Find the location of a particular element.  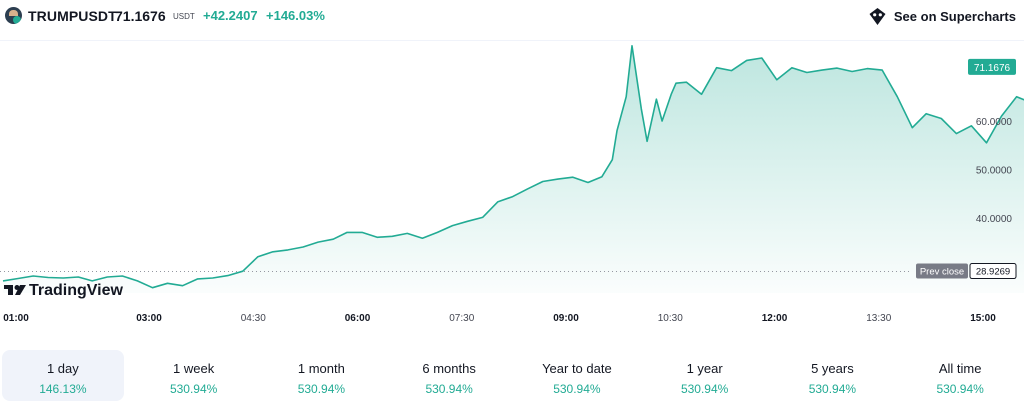

prev-close-tag-label: Prev close is located at coordinates (942, 272).